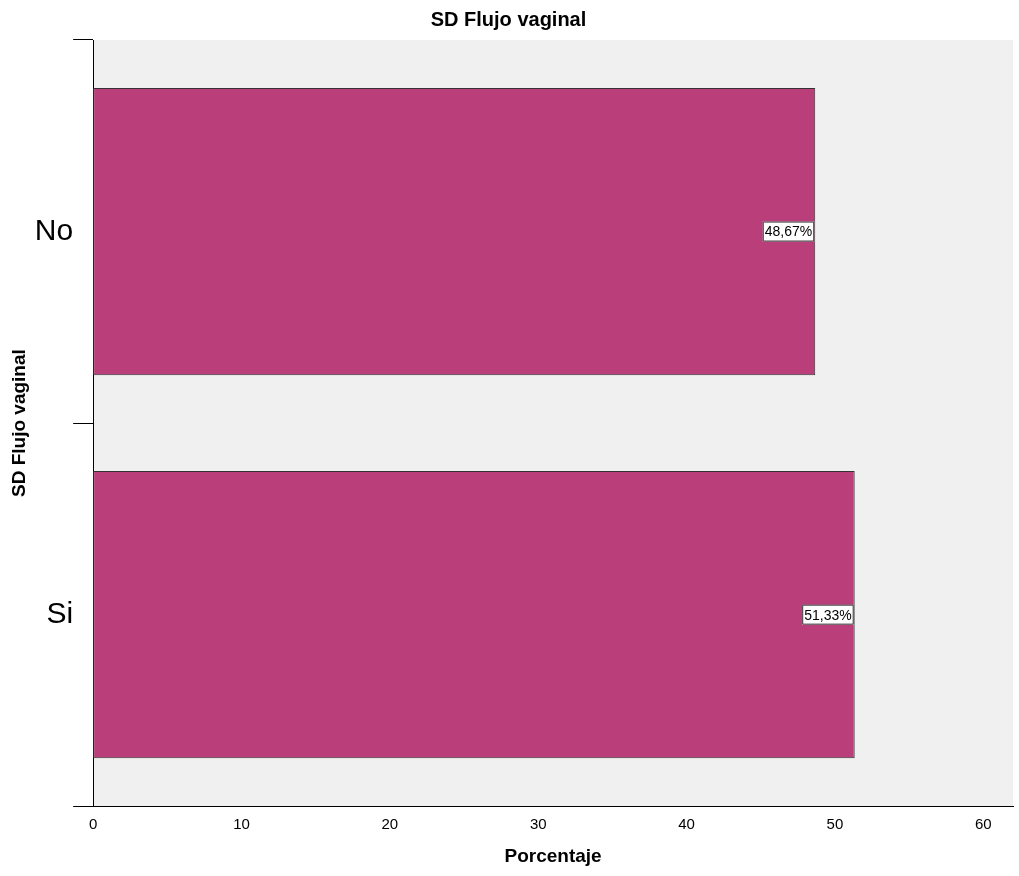 This screenshot has width=1019, height=876. Describe the element at coordinates (553, 855) in the screenshot. I see `x-axis-title: Porcentaje` at that location.